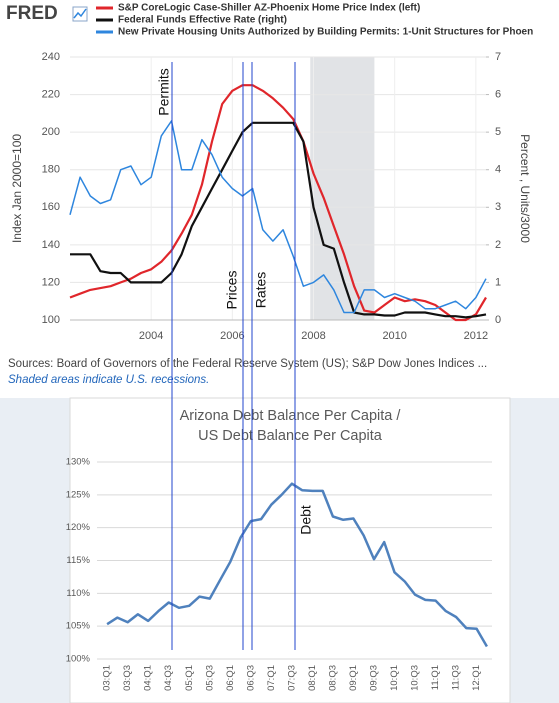 This screenshot has height=703, width=559. What do you see at coordinates (476, 336) in the screenshot?
I see `x-tick-label: 2012` at bounding box center [476, 336].